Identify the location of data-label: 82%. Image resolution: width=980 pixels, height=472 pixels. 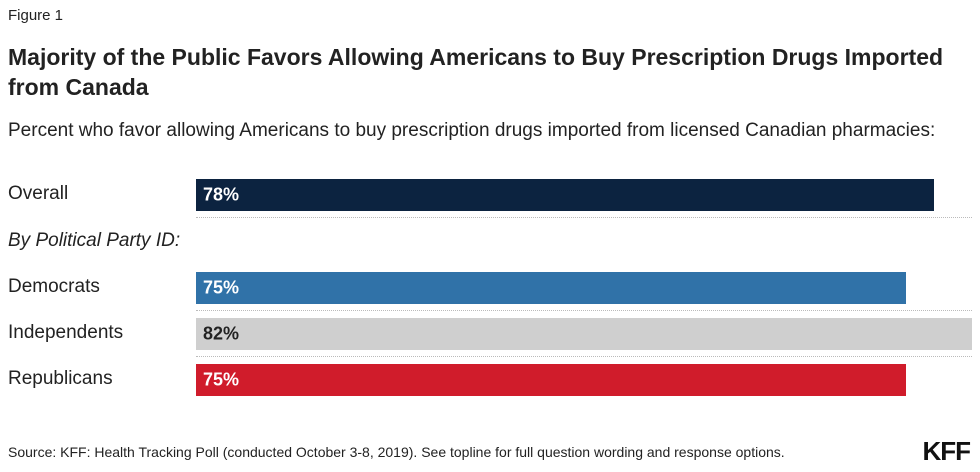
(221, 333).